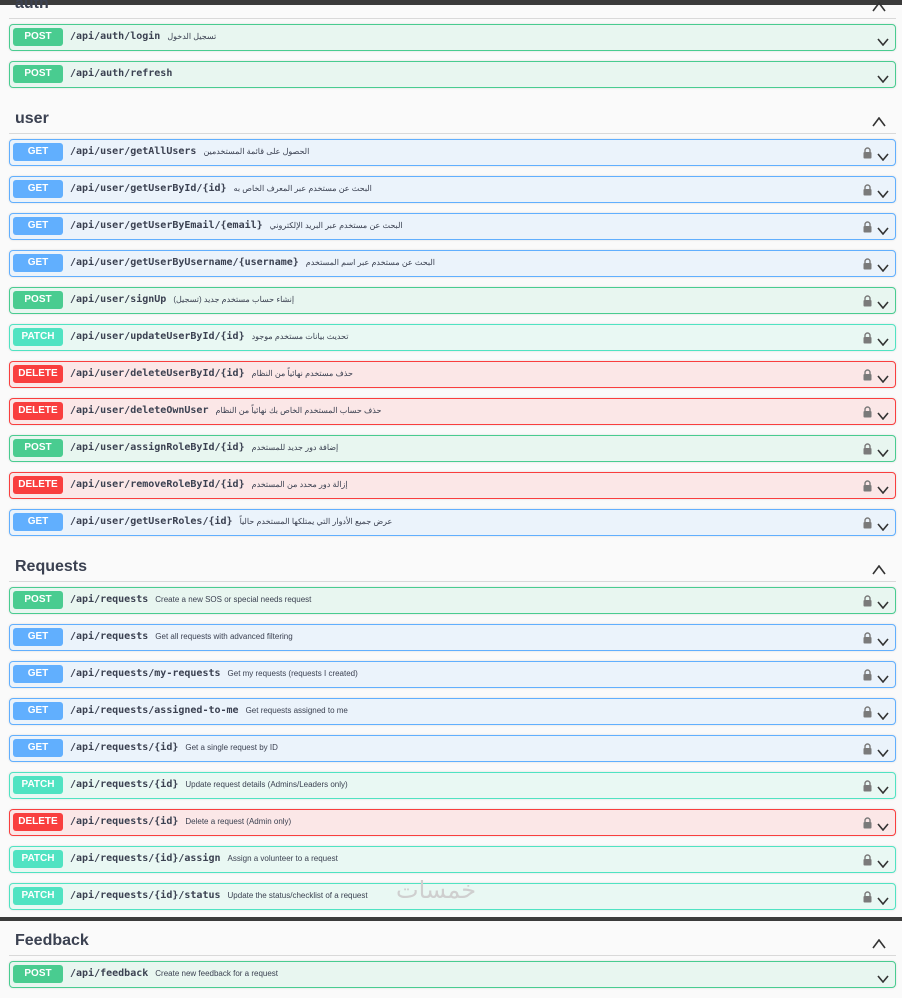 The image size is (902, 998). Describe the element at coordinates (452, 74) in the screenshot. I see `operation-row: POST/api/auth/refresh` at that location.